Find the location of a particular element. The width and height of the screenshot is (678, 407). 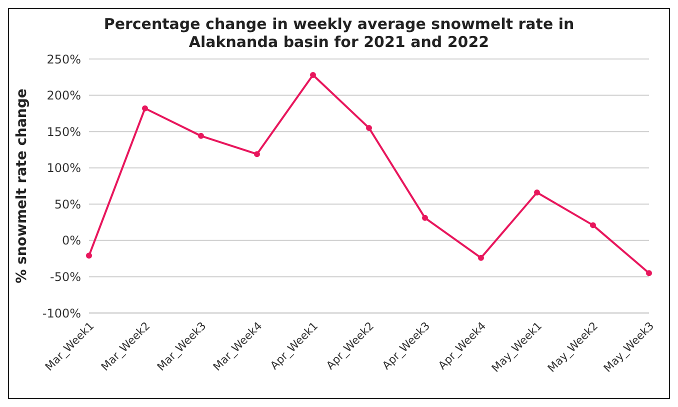

y-tick-label: 50% is located at coordinates (67, 204).